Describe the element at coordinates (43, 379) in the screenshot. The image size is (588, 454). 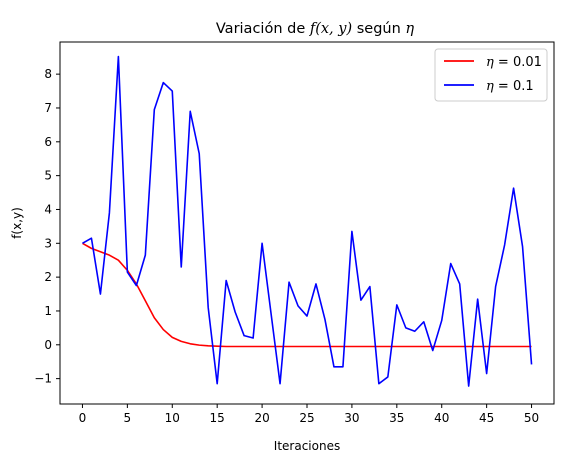
I see `y-tick-label: −1` at that location.